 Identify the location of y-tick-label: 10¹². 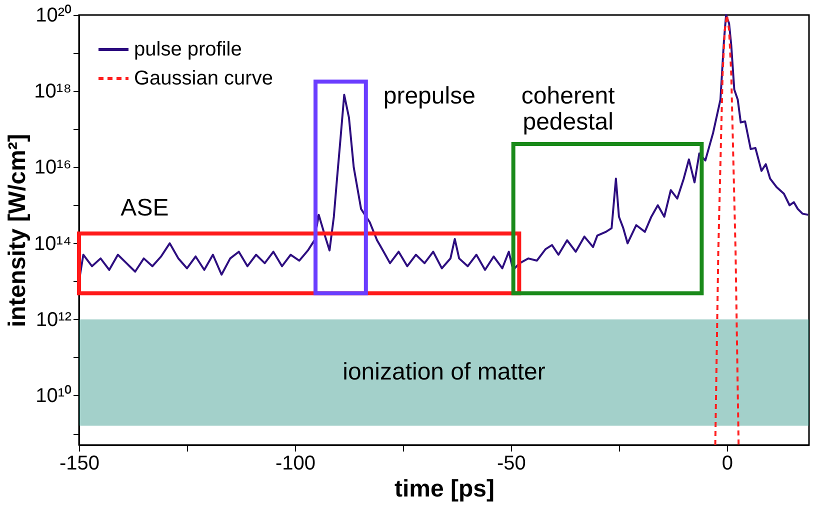
(54, 319).